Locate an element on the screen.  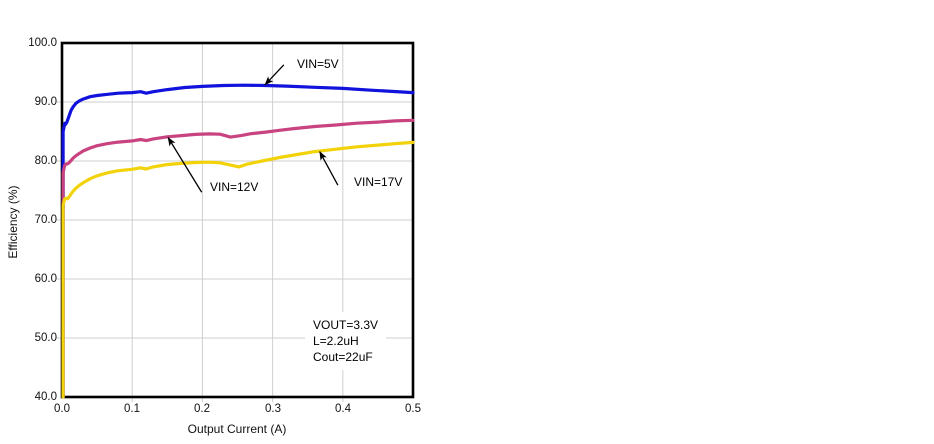
y-tick-label: 50.0 is located at coordinates (45, 338).